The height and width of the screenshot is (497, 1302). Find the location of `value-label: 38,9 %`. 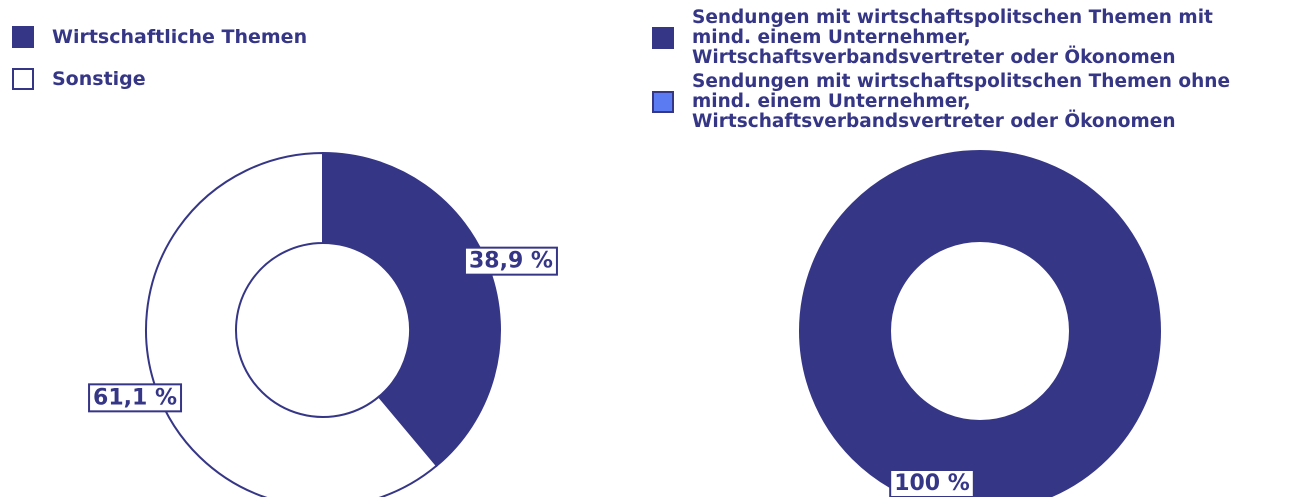

value-label: 38,9 % is located at coordinates (510, 261).